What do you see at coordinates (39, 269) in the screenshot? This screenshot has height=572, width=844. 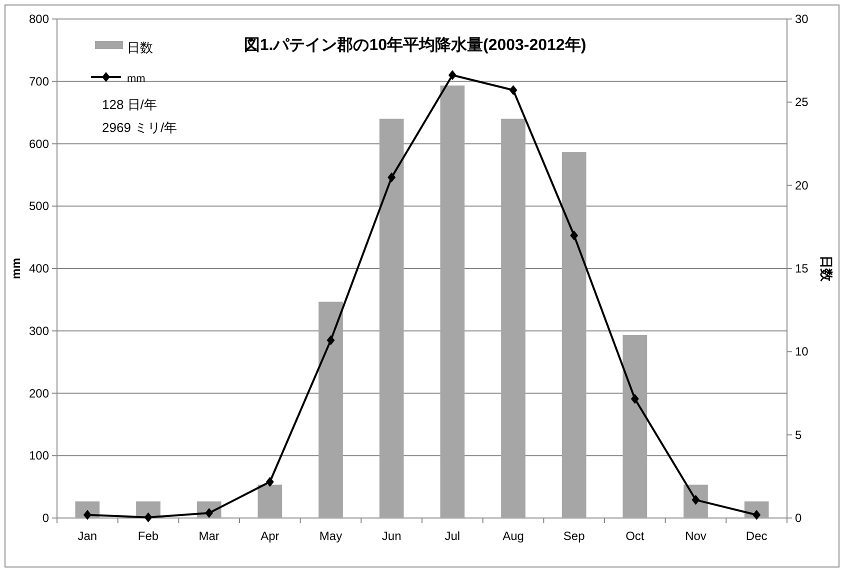 I see `y-tick-label: 400` at bounding box center [39, 269].